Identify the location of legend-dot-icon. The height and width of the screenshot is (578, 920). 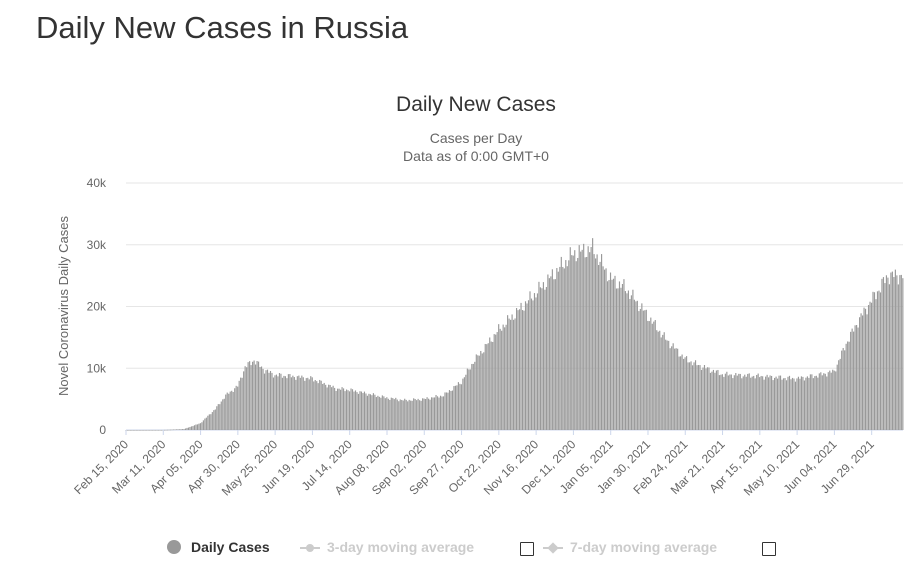
(174, 547).